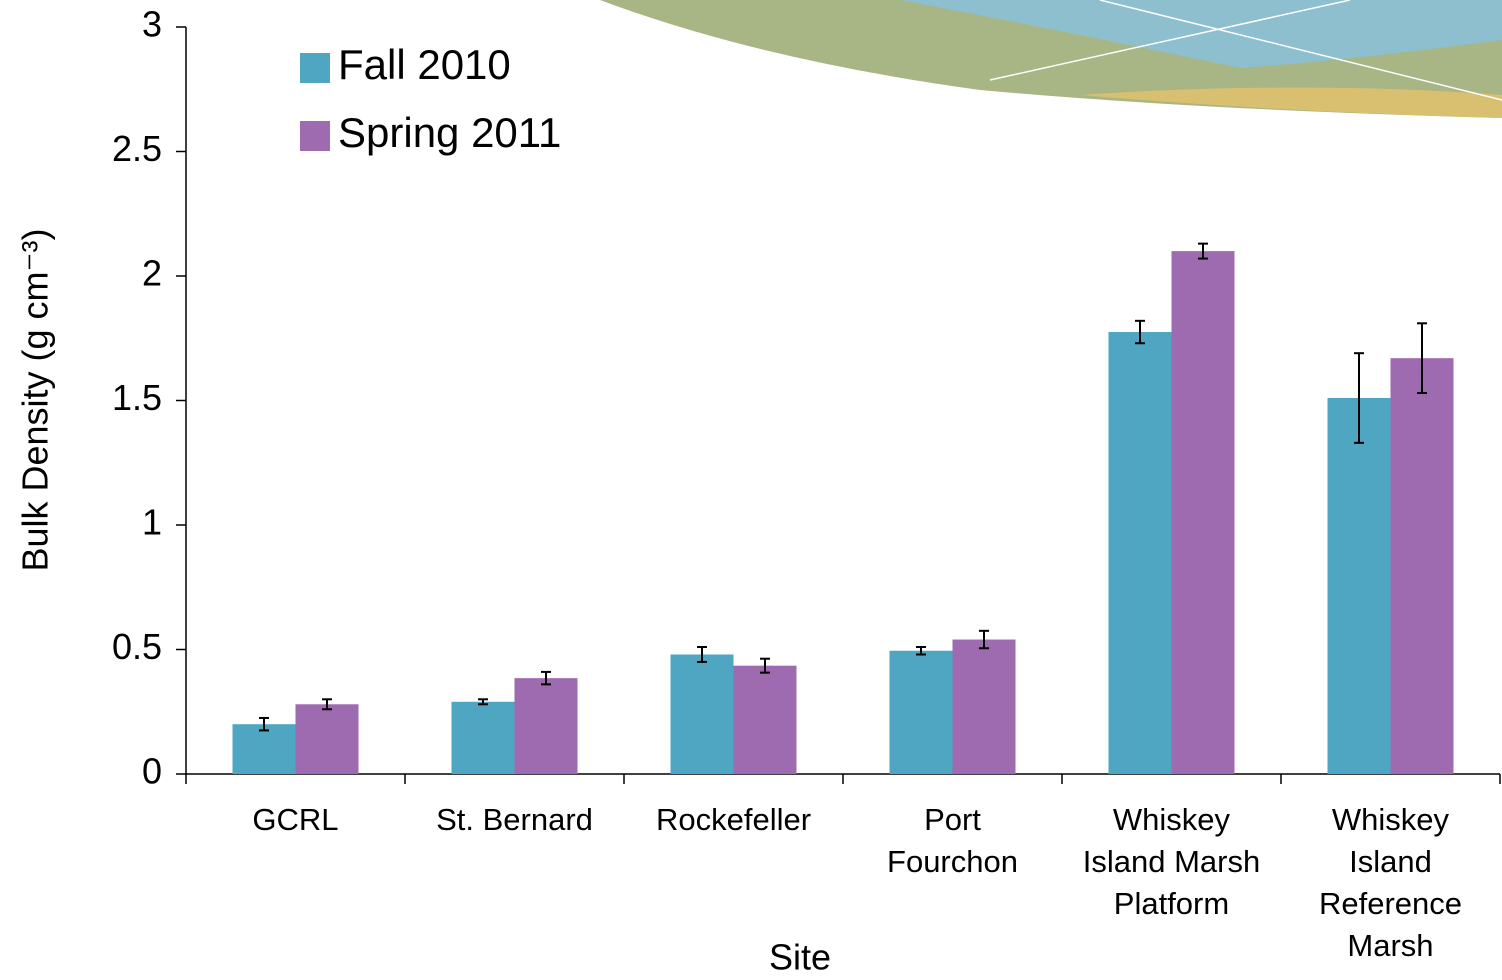 The image size is (1502, 980). I want to click on x-axis-title: Site, so click(800, 957).